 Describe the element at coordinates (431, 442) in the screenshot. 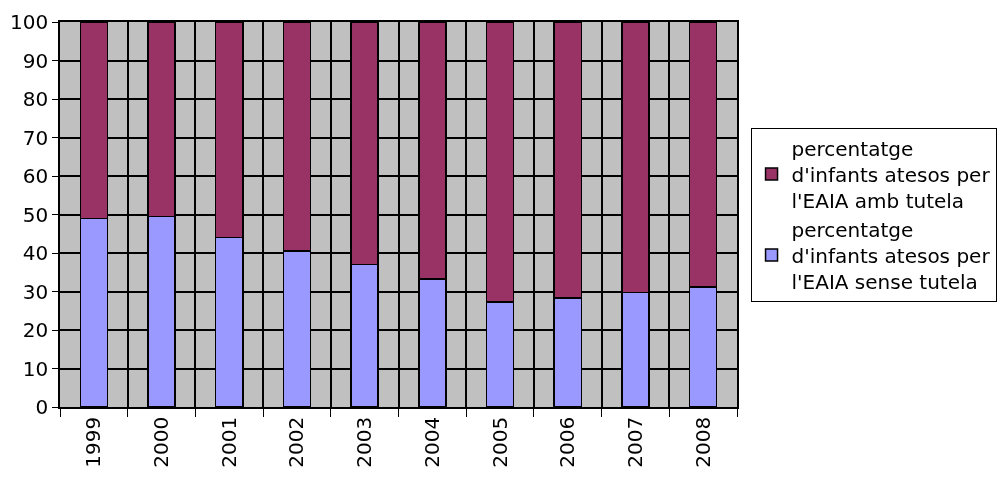

I see `x-tick-label: 2004` at that location.